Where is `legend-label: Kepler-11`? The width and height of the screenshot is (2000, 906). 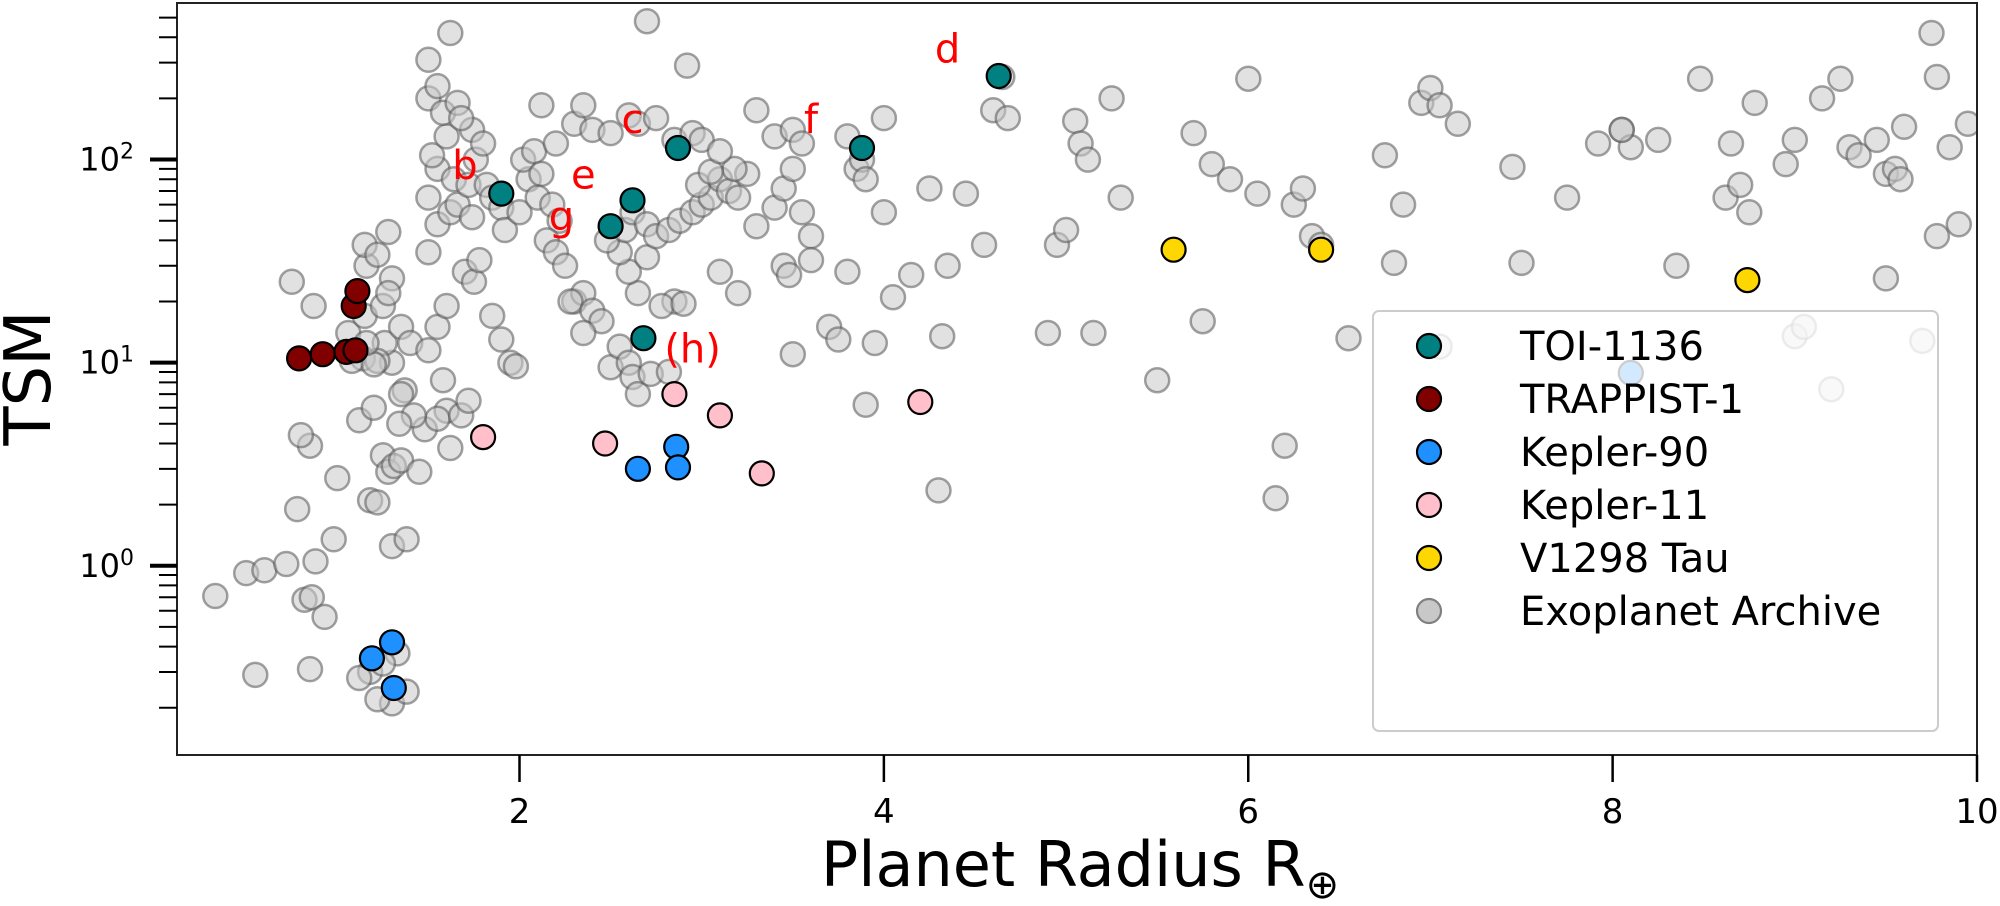
legend-label: Kepler-11 is located at coordinates (1614, 506).